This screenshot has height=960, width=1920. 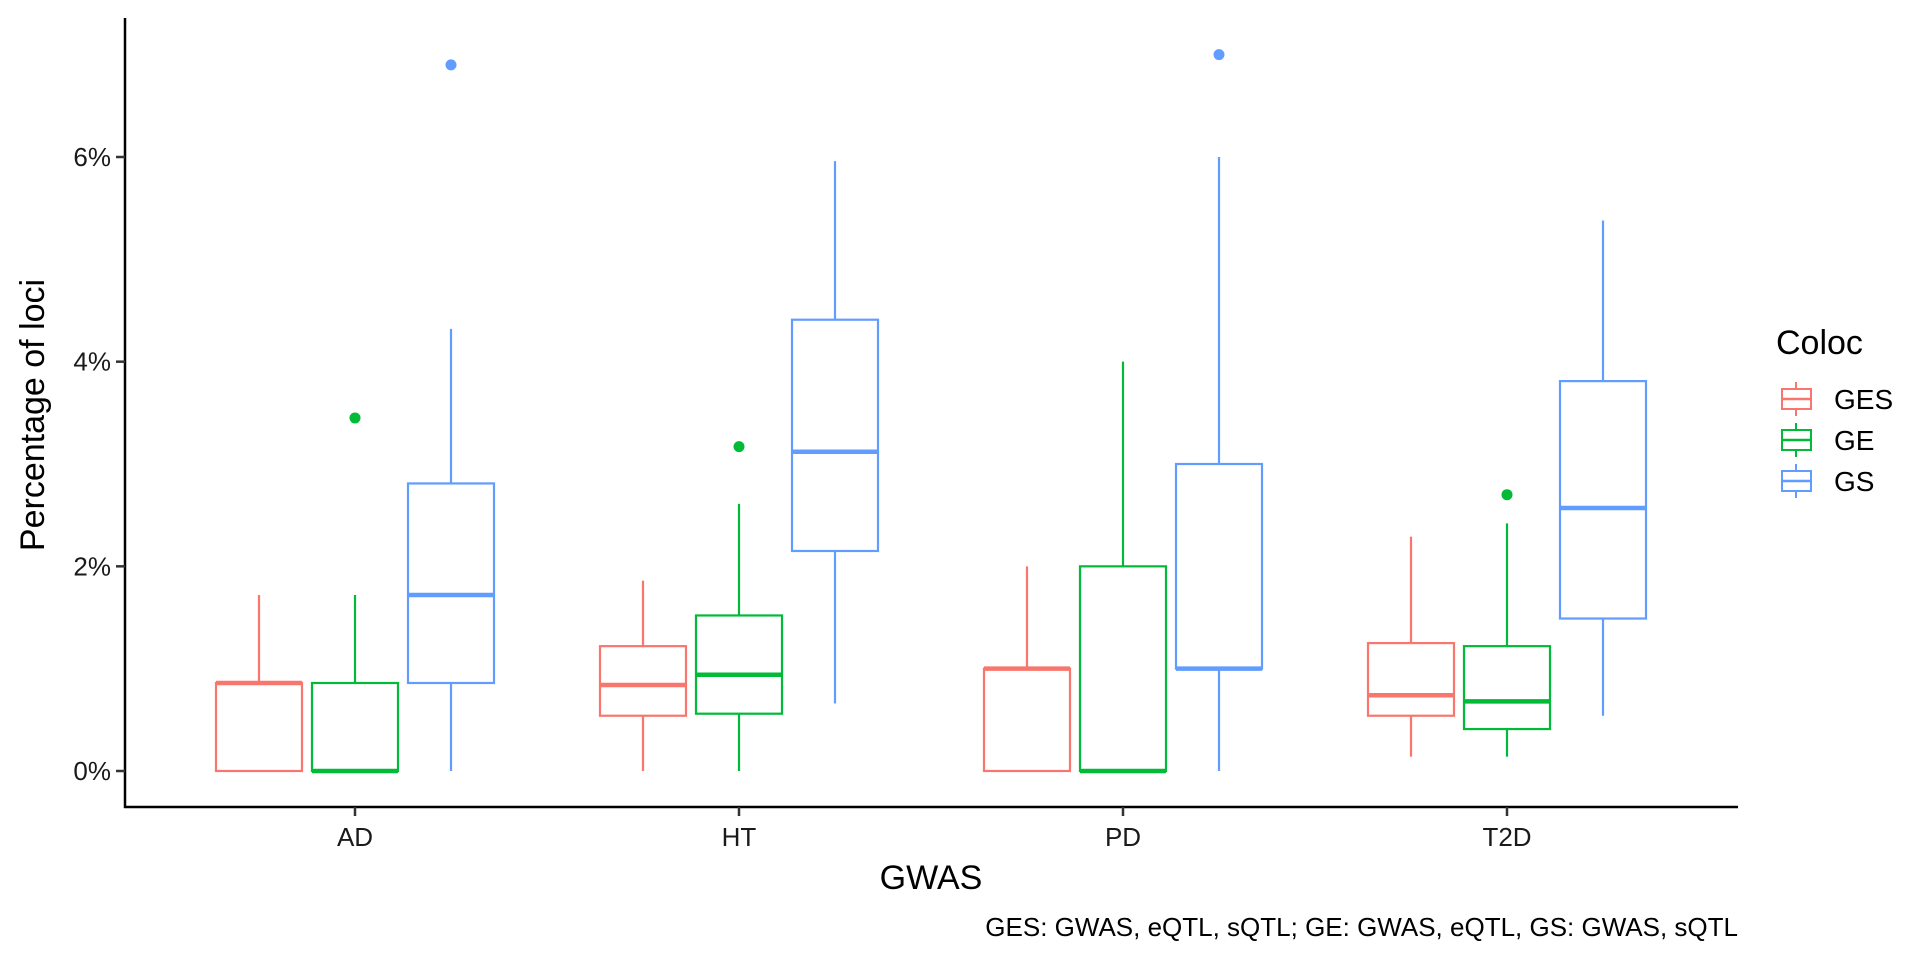 What do you see at coordinates (934, 829) in the screenshot?
I see `x-ticks: AD HT PD T2D` at bounding box center [934, 829].